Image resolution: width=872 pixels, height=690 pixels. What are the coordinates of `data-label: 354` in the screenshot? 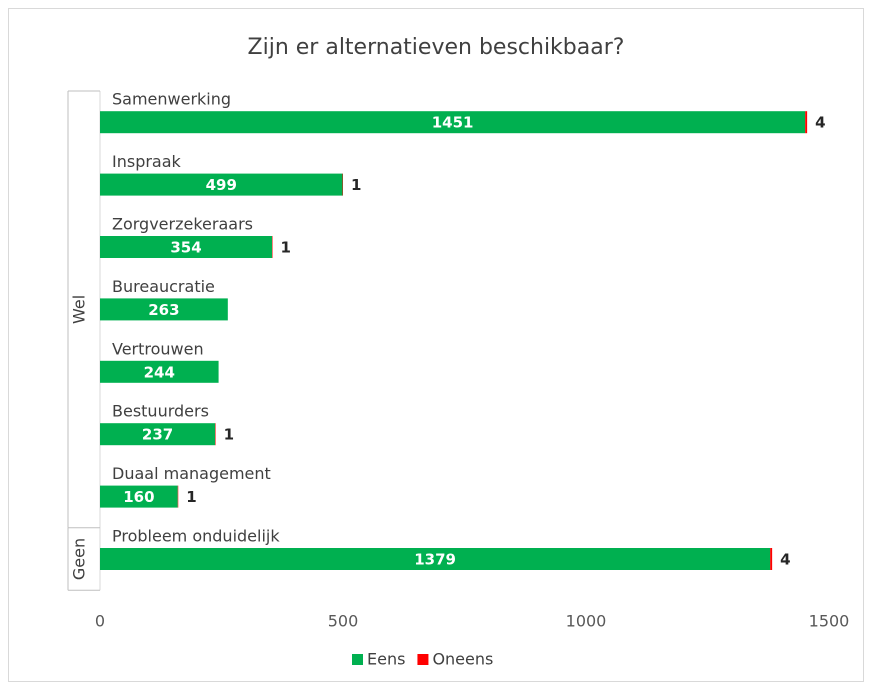 It's located at (185, 248).